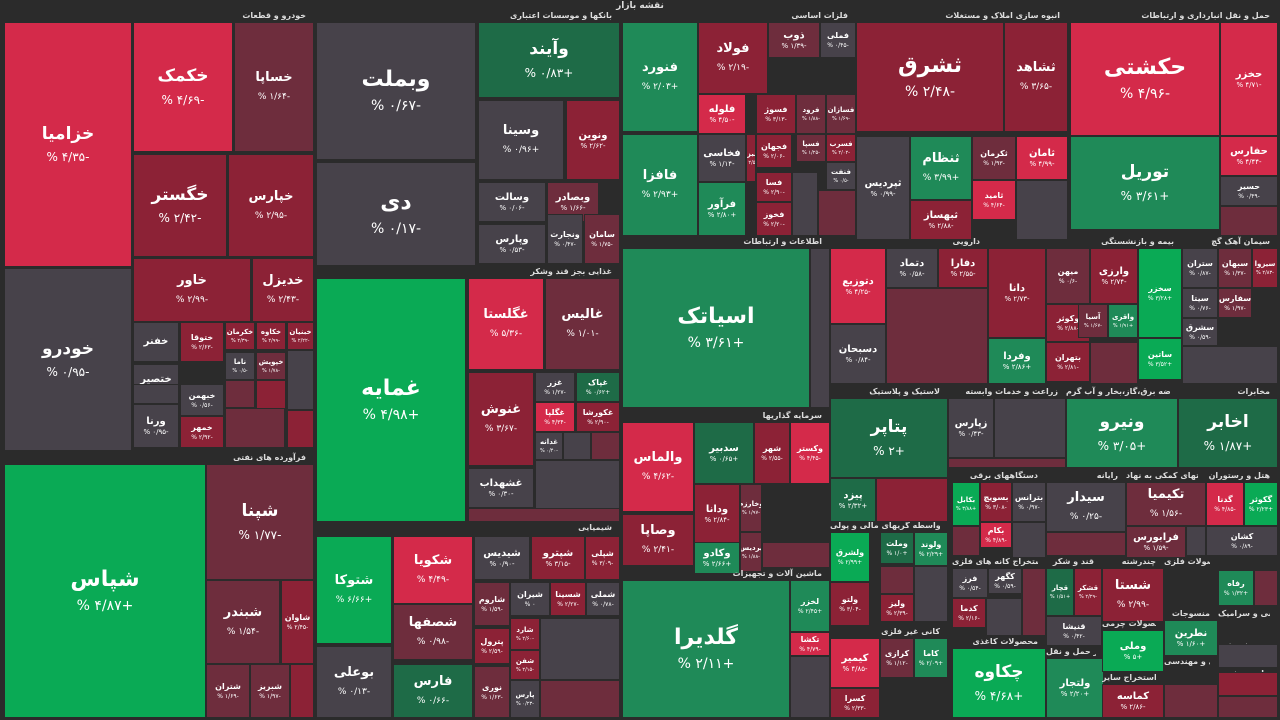 This screenshot has height=720, width=1280. I want to click on symbol-tile: غگلستا -۵/۳۶ %, so click(506, 324).